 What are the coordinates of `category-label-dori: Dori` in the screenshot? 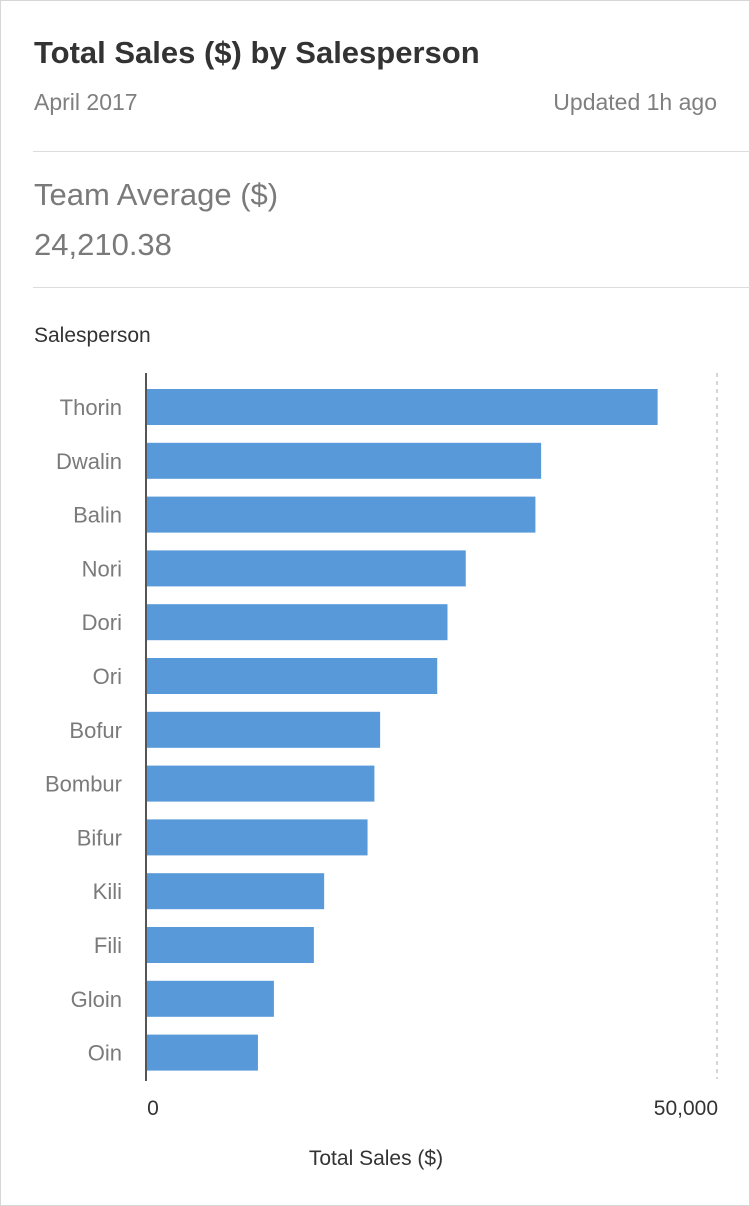 It's located at (102, 622).